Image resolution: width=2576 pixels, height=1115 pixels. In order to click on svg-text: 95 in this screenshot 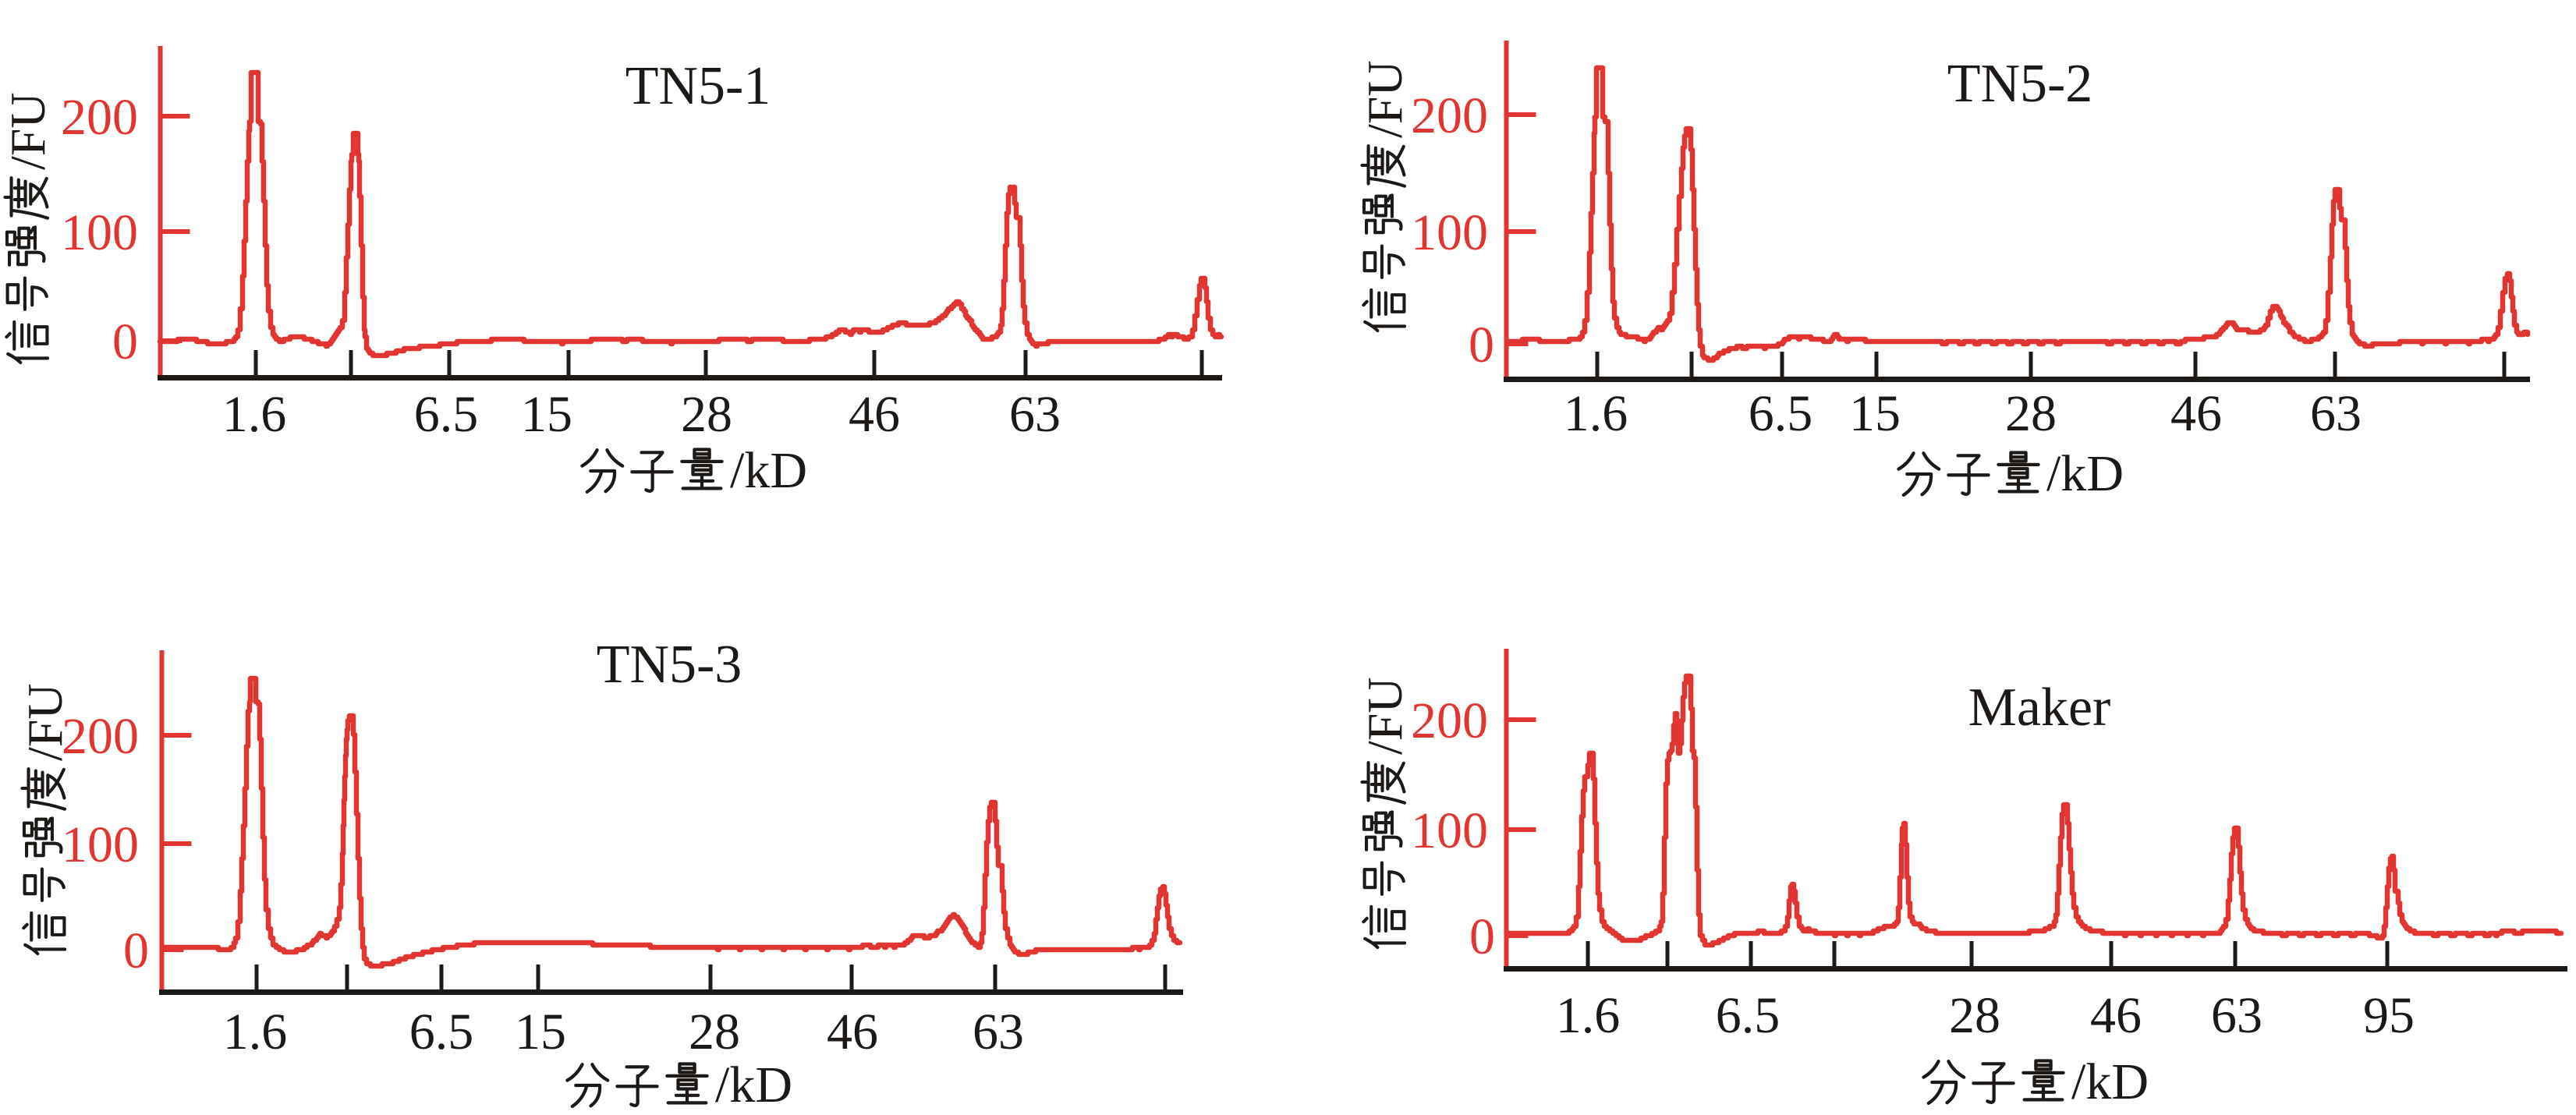, I will do `click(2389, 1015)`.